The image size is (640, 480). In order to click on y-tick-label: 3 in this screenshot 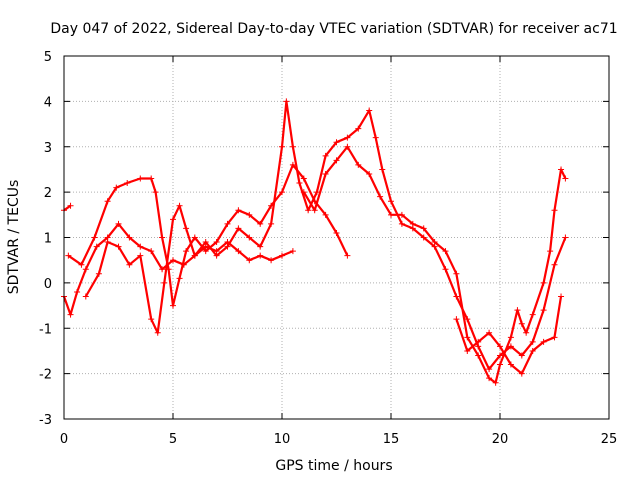, I will do `click(48, 148)`.